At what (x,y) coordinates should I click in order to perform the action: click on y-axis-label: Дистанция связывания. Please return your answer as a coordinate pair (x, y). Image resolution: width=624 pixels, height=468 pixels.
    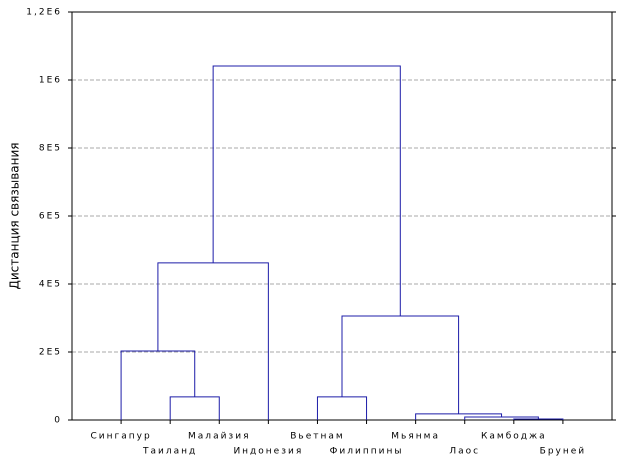
    Looking at the image, I should click on (15, 216).